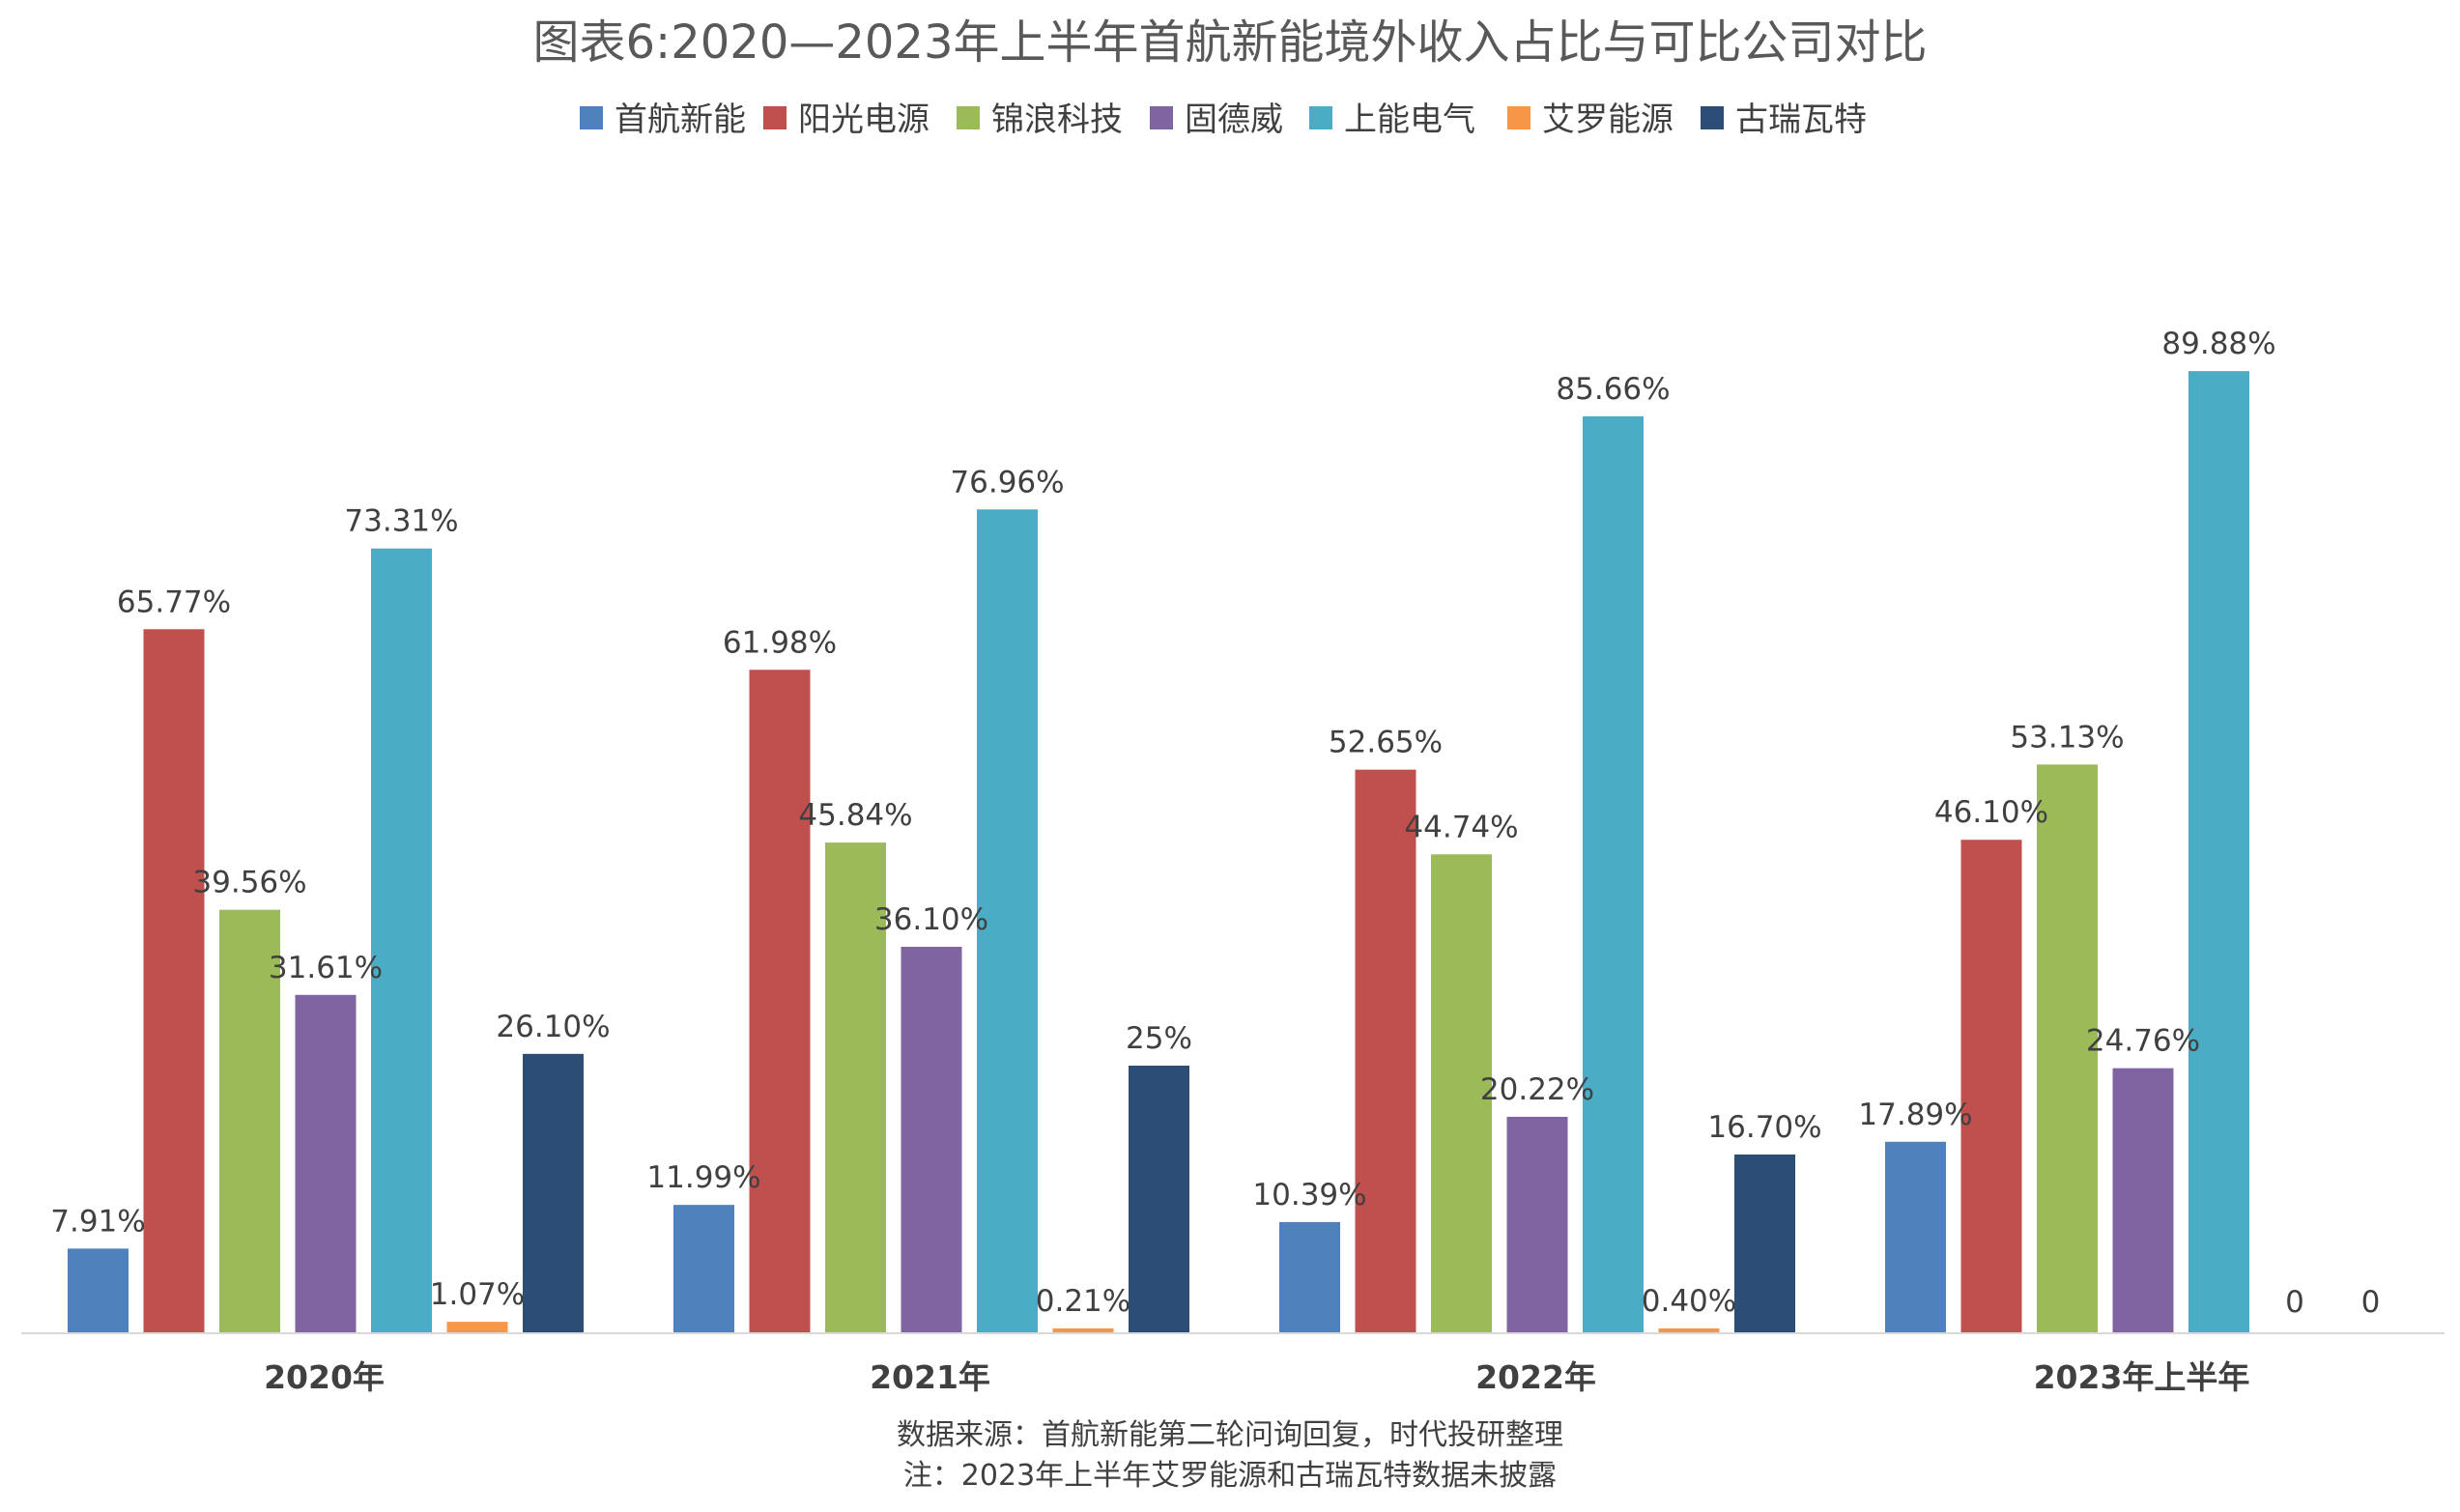  Describe the element at coordinates (1613, 389) in the screenshot. I see `data-label: 85.66%` at that location.